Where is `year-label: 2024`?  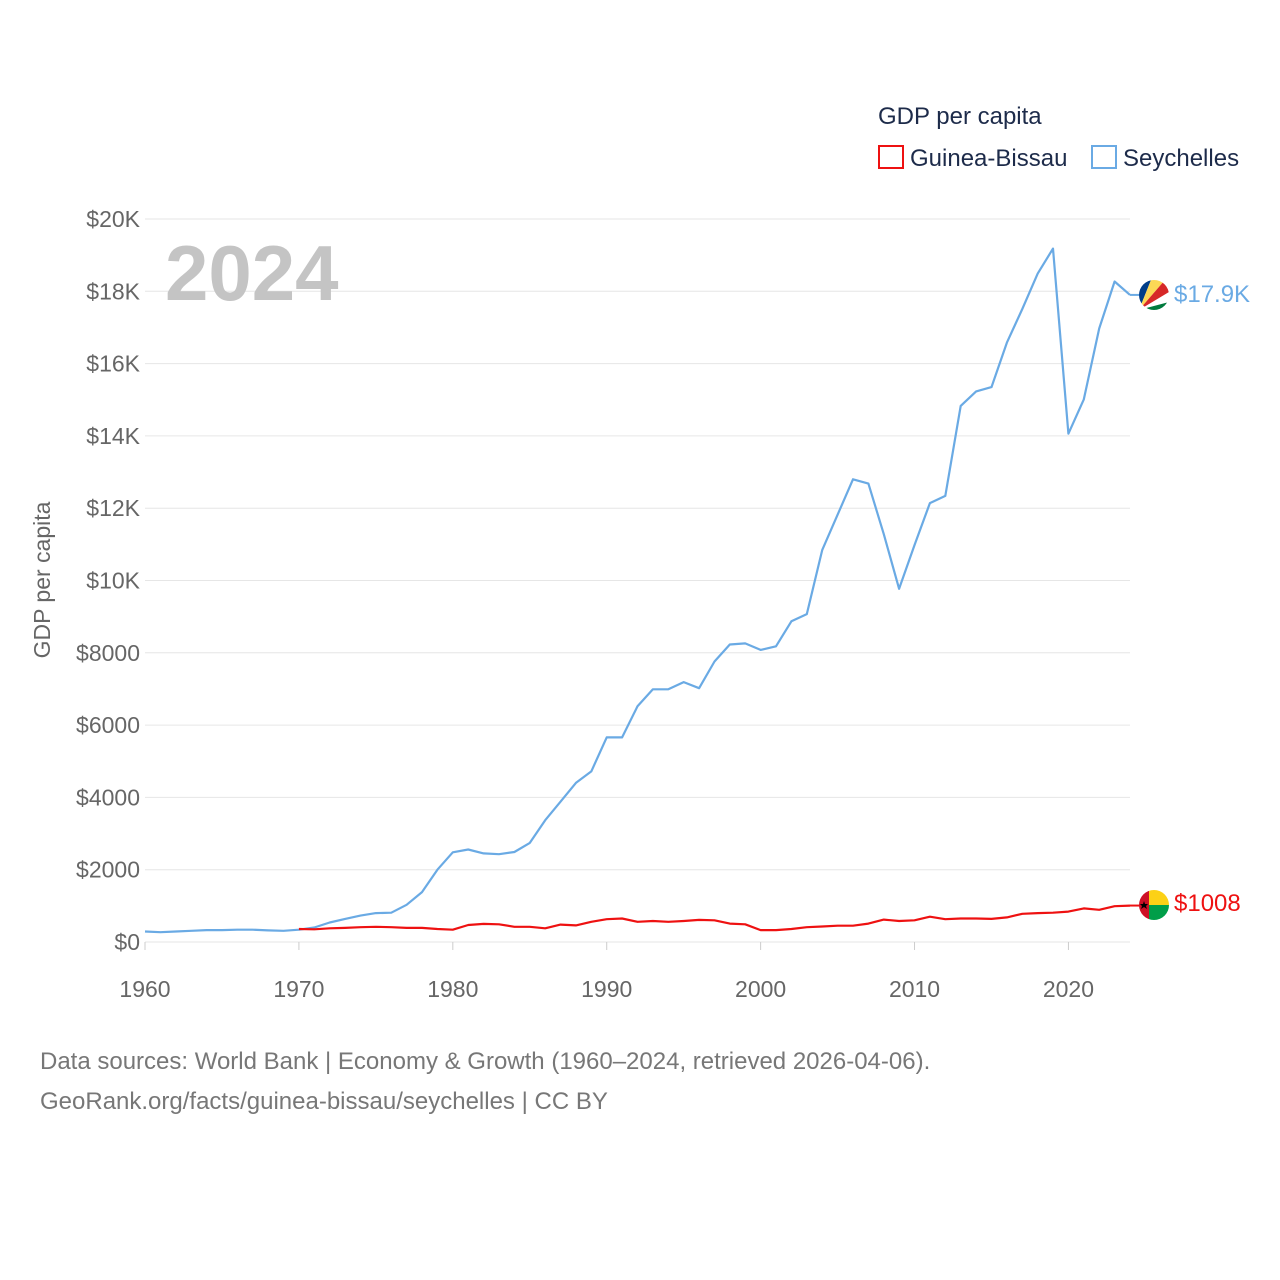
year-label: 2024 is located at coordinates (252, 273).